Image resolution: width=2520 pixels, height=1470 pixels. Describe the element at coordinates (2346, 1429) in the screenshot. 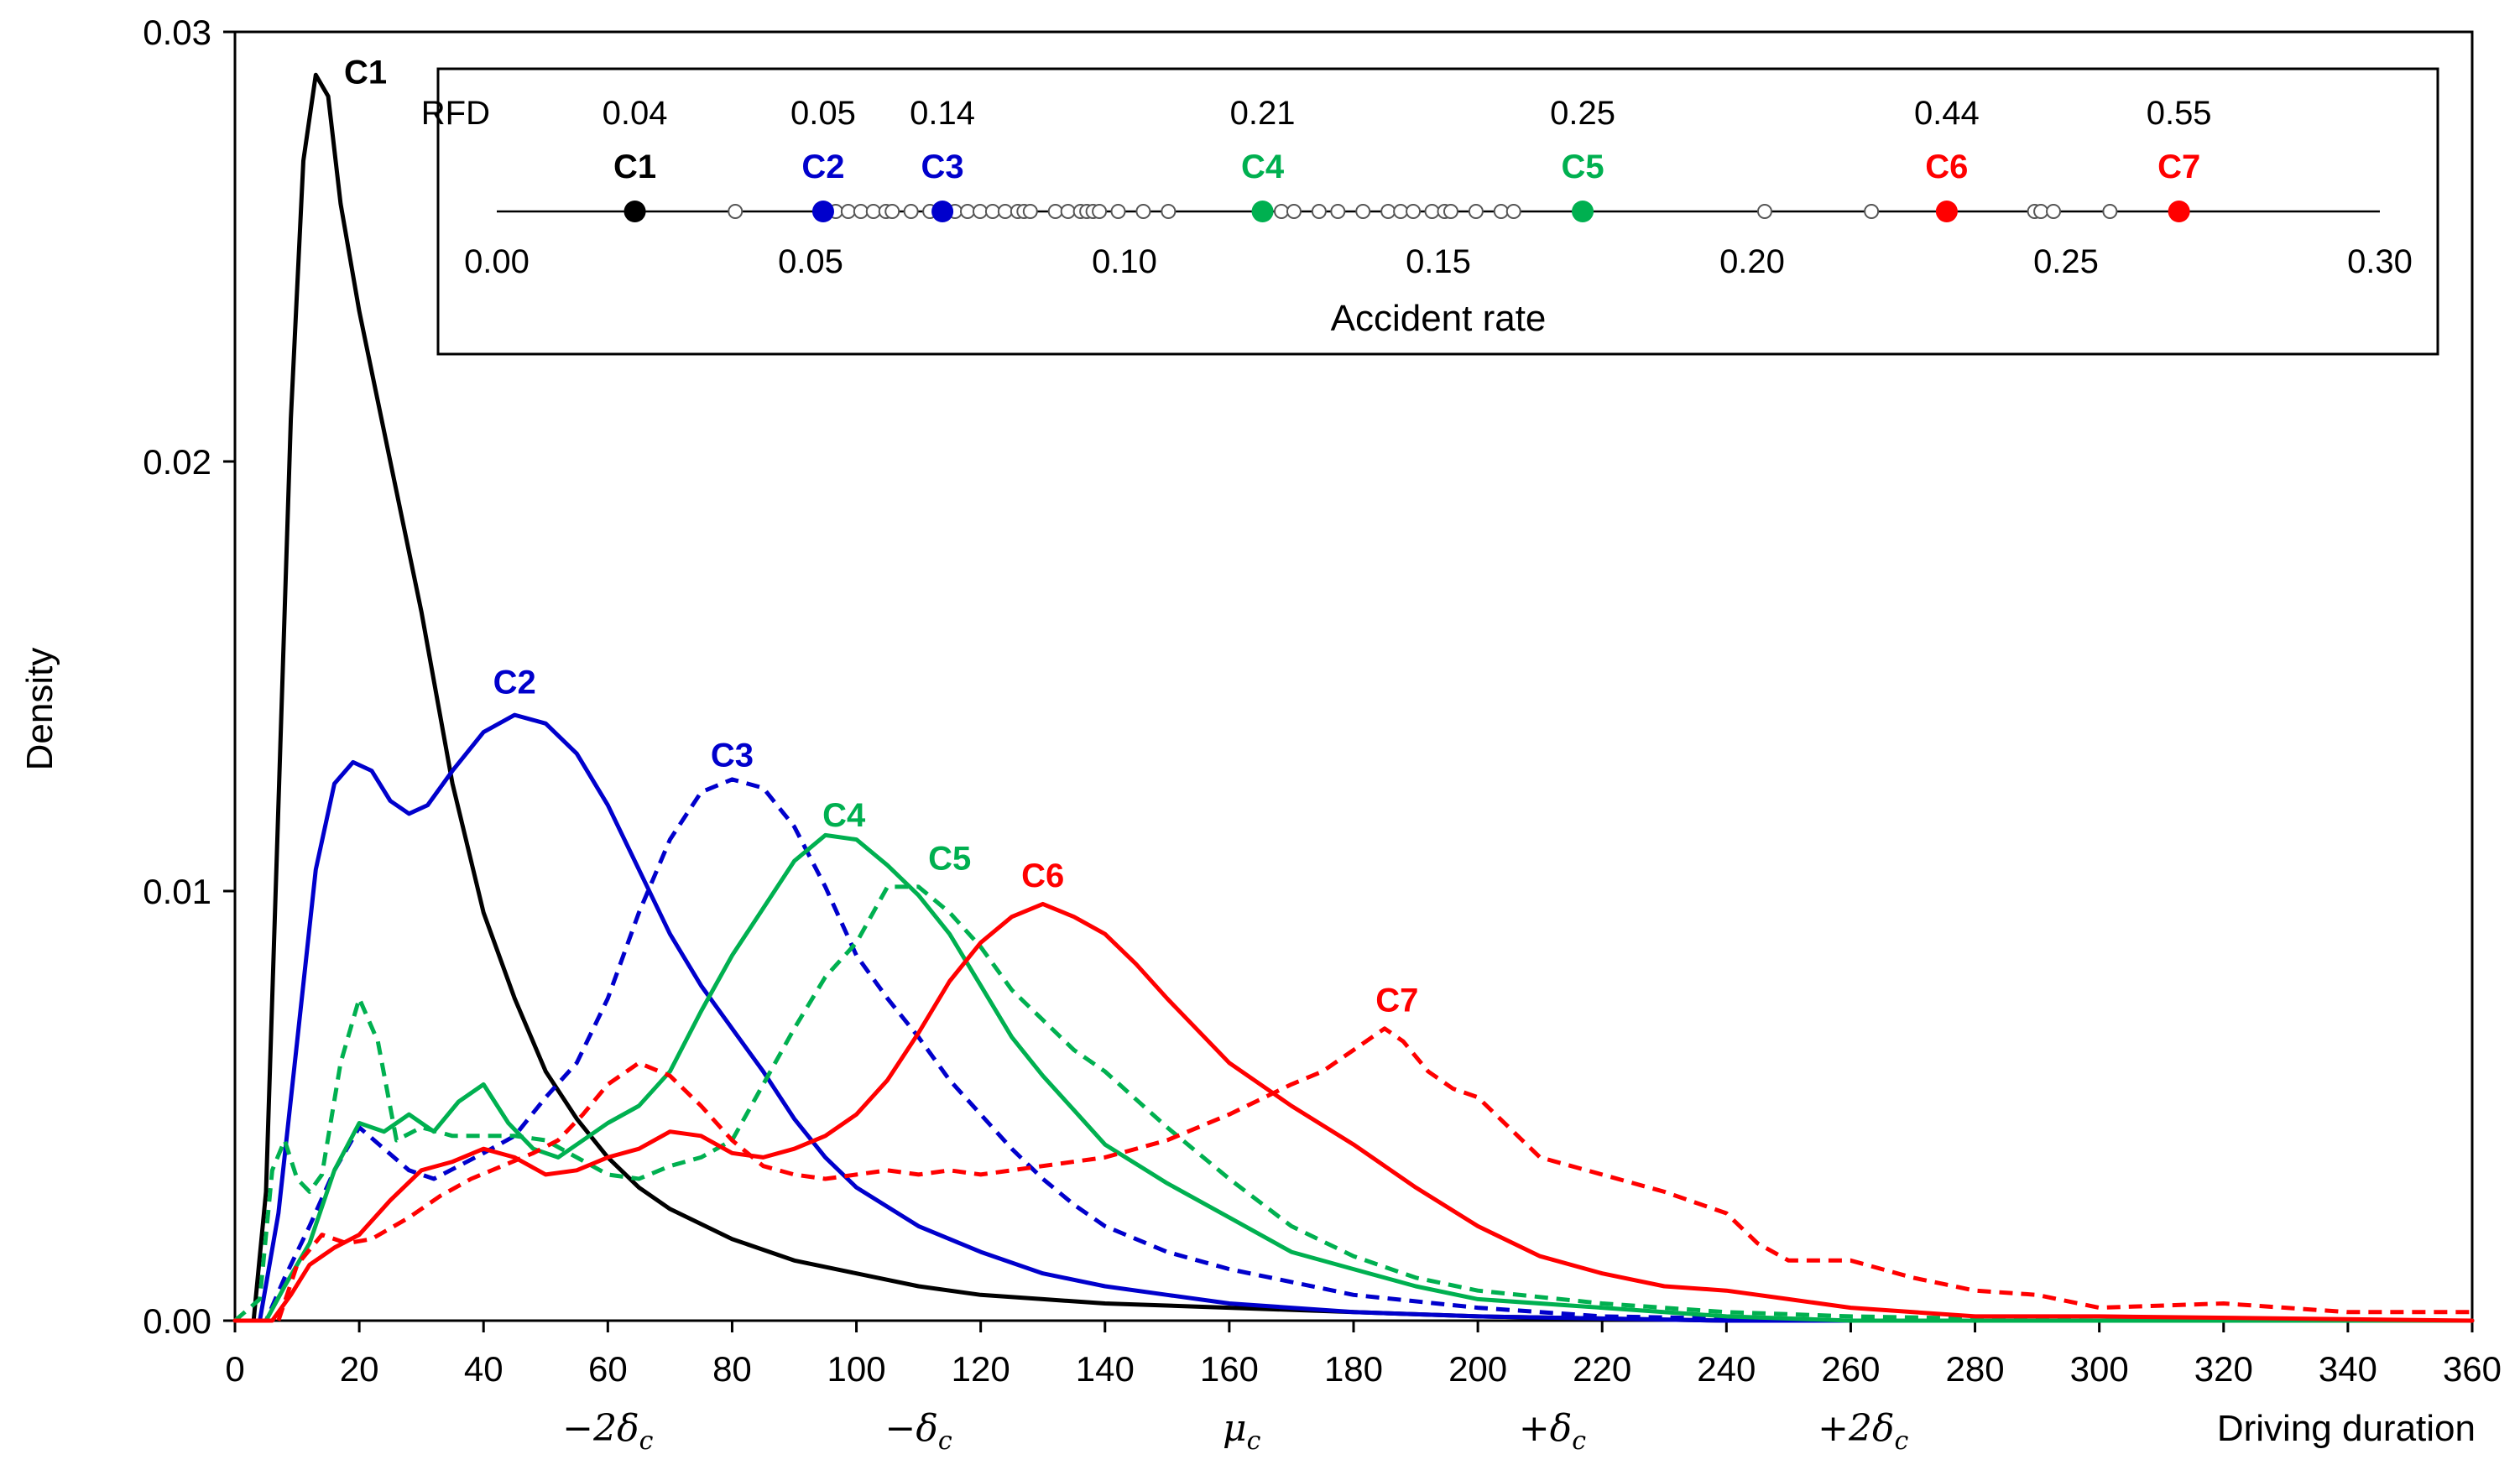

I see `x-axis-title: Driving duration` at that location.